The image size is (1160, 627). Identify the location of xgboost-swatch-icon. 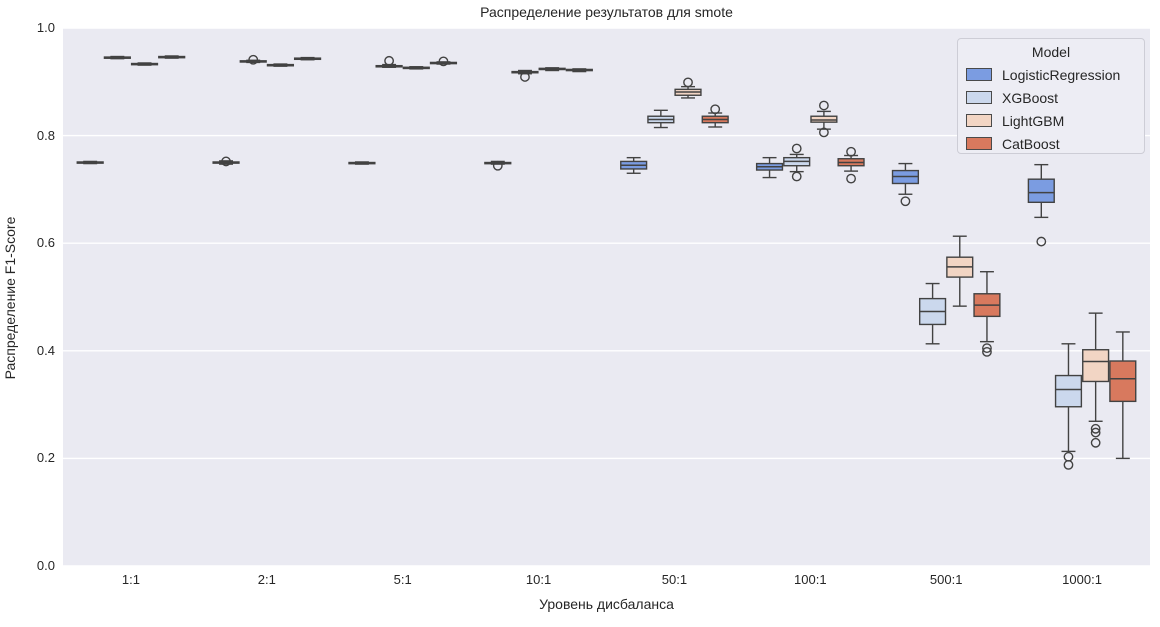
(979, 97).